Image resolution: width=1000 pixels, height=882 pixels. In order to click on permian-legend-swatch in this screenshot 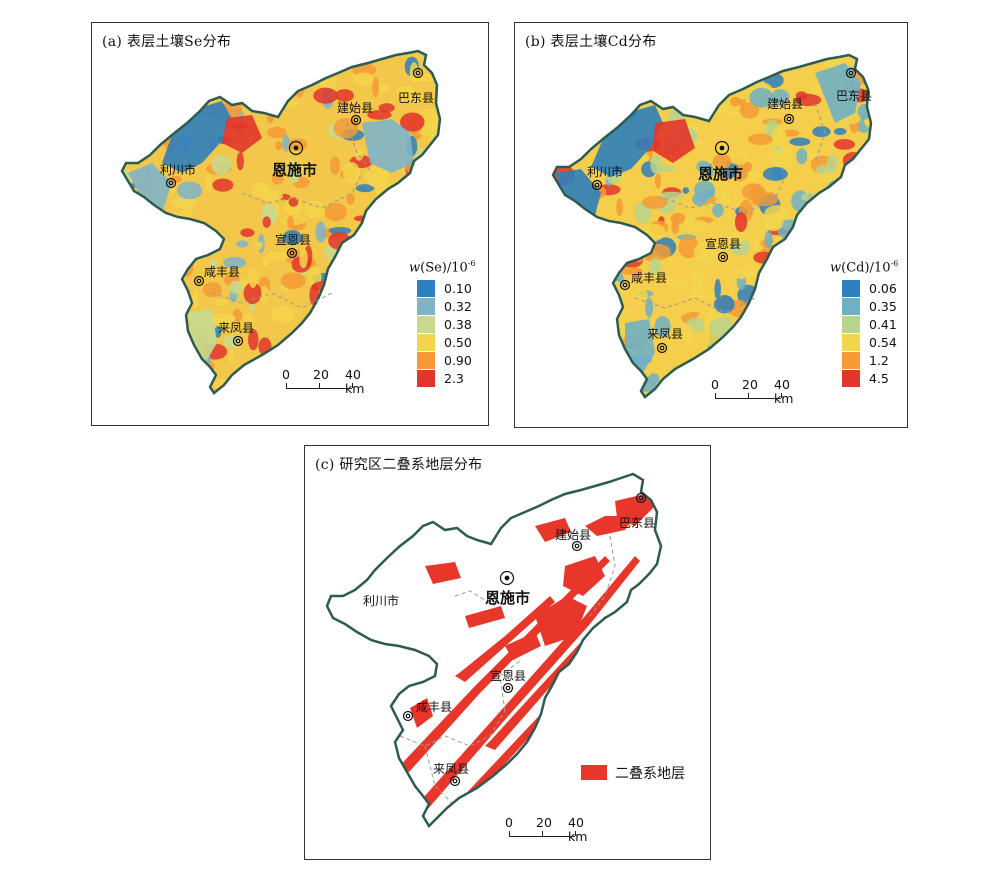, I will do `click(594, 772)`.